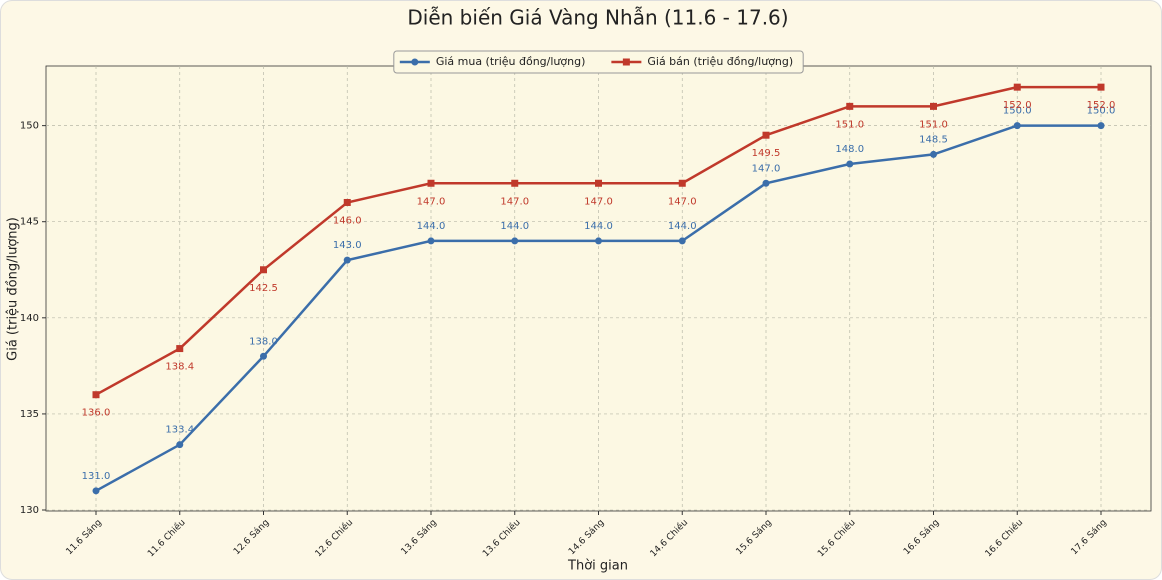  I want to click on x-tick-label: 13.6 Sáng, so click(419, 537).